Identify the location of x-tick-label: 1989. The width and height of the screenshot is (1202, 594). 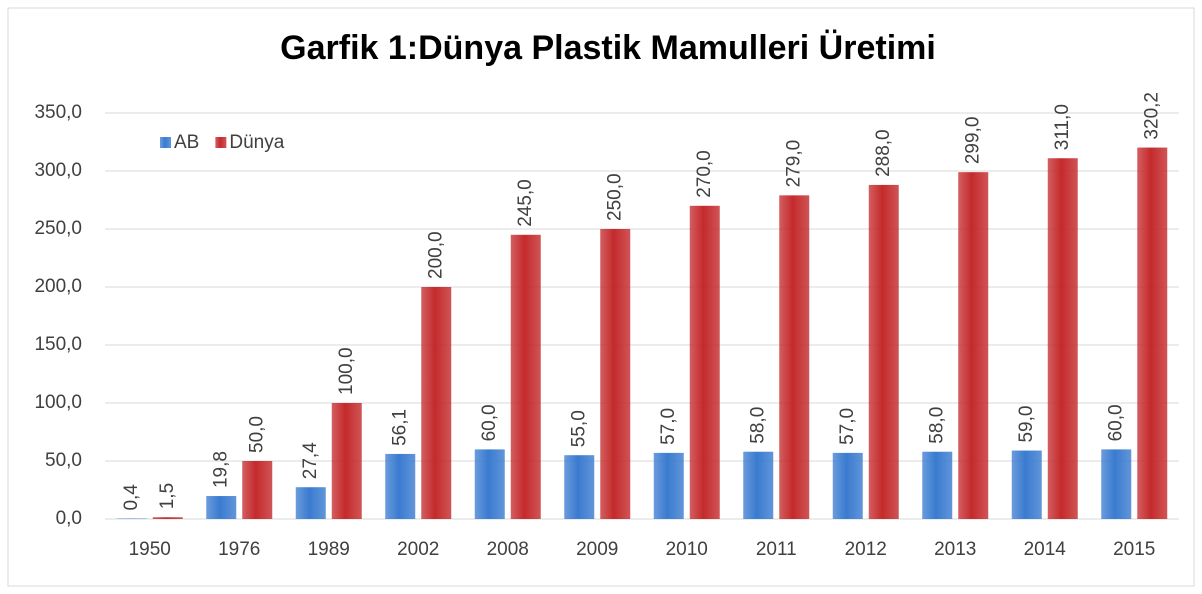
(329, 549).